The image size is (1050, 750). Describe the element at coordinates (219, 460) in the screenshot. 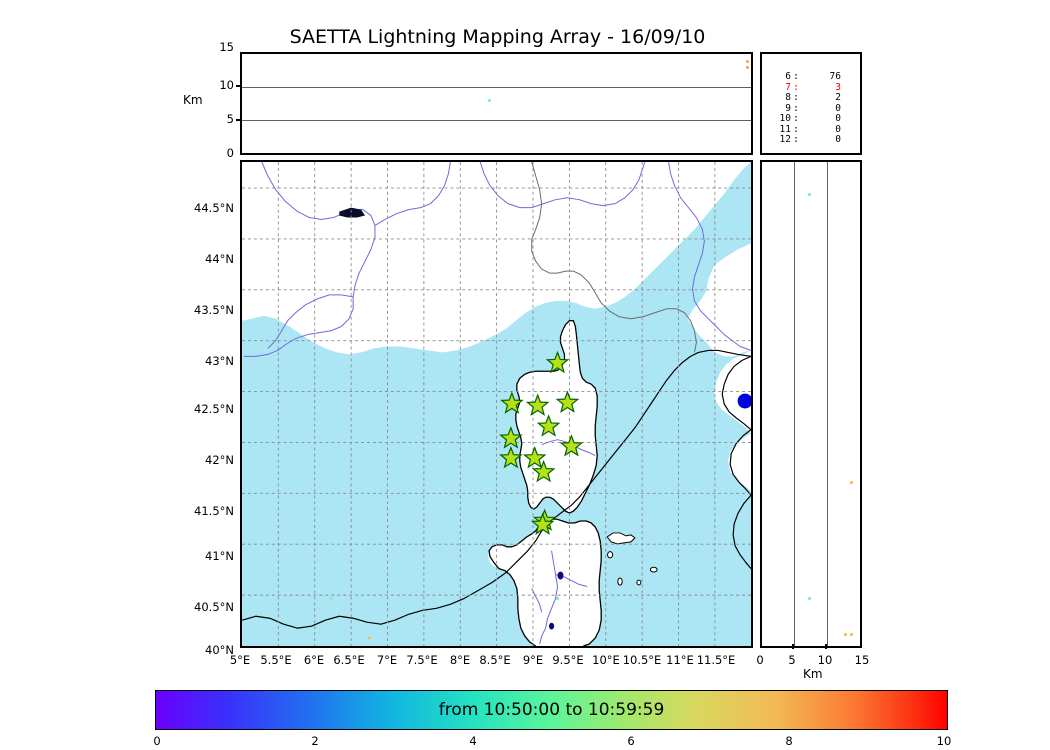

I see `map-lat-tick-42: 42°N` at that location.